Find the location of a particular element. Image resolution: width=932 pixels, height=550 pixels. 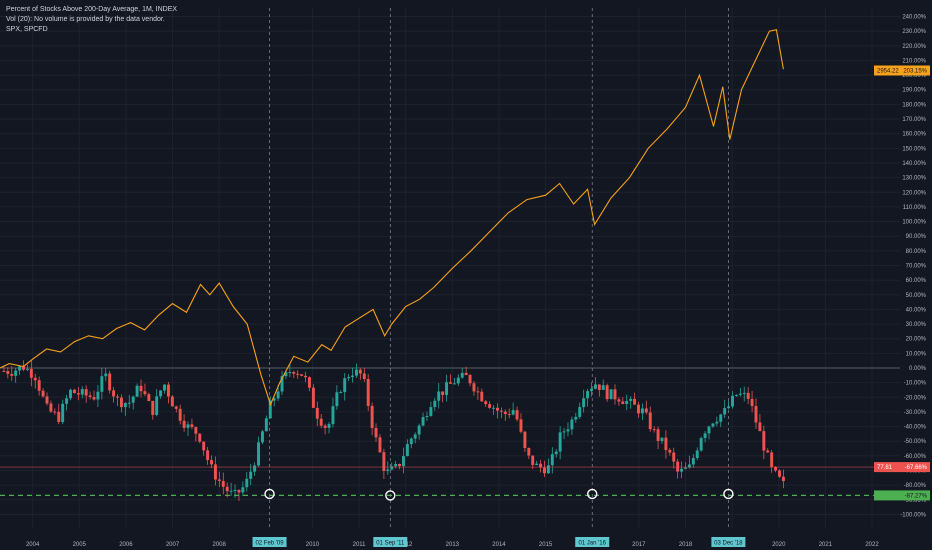

y-tick-label: 70.00% is located at coordinates (916, 266).